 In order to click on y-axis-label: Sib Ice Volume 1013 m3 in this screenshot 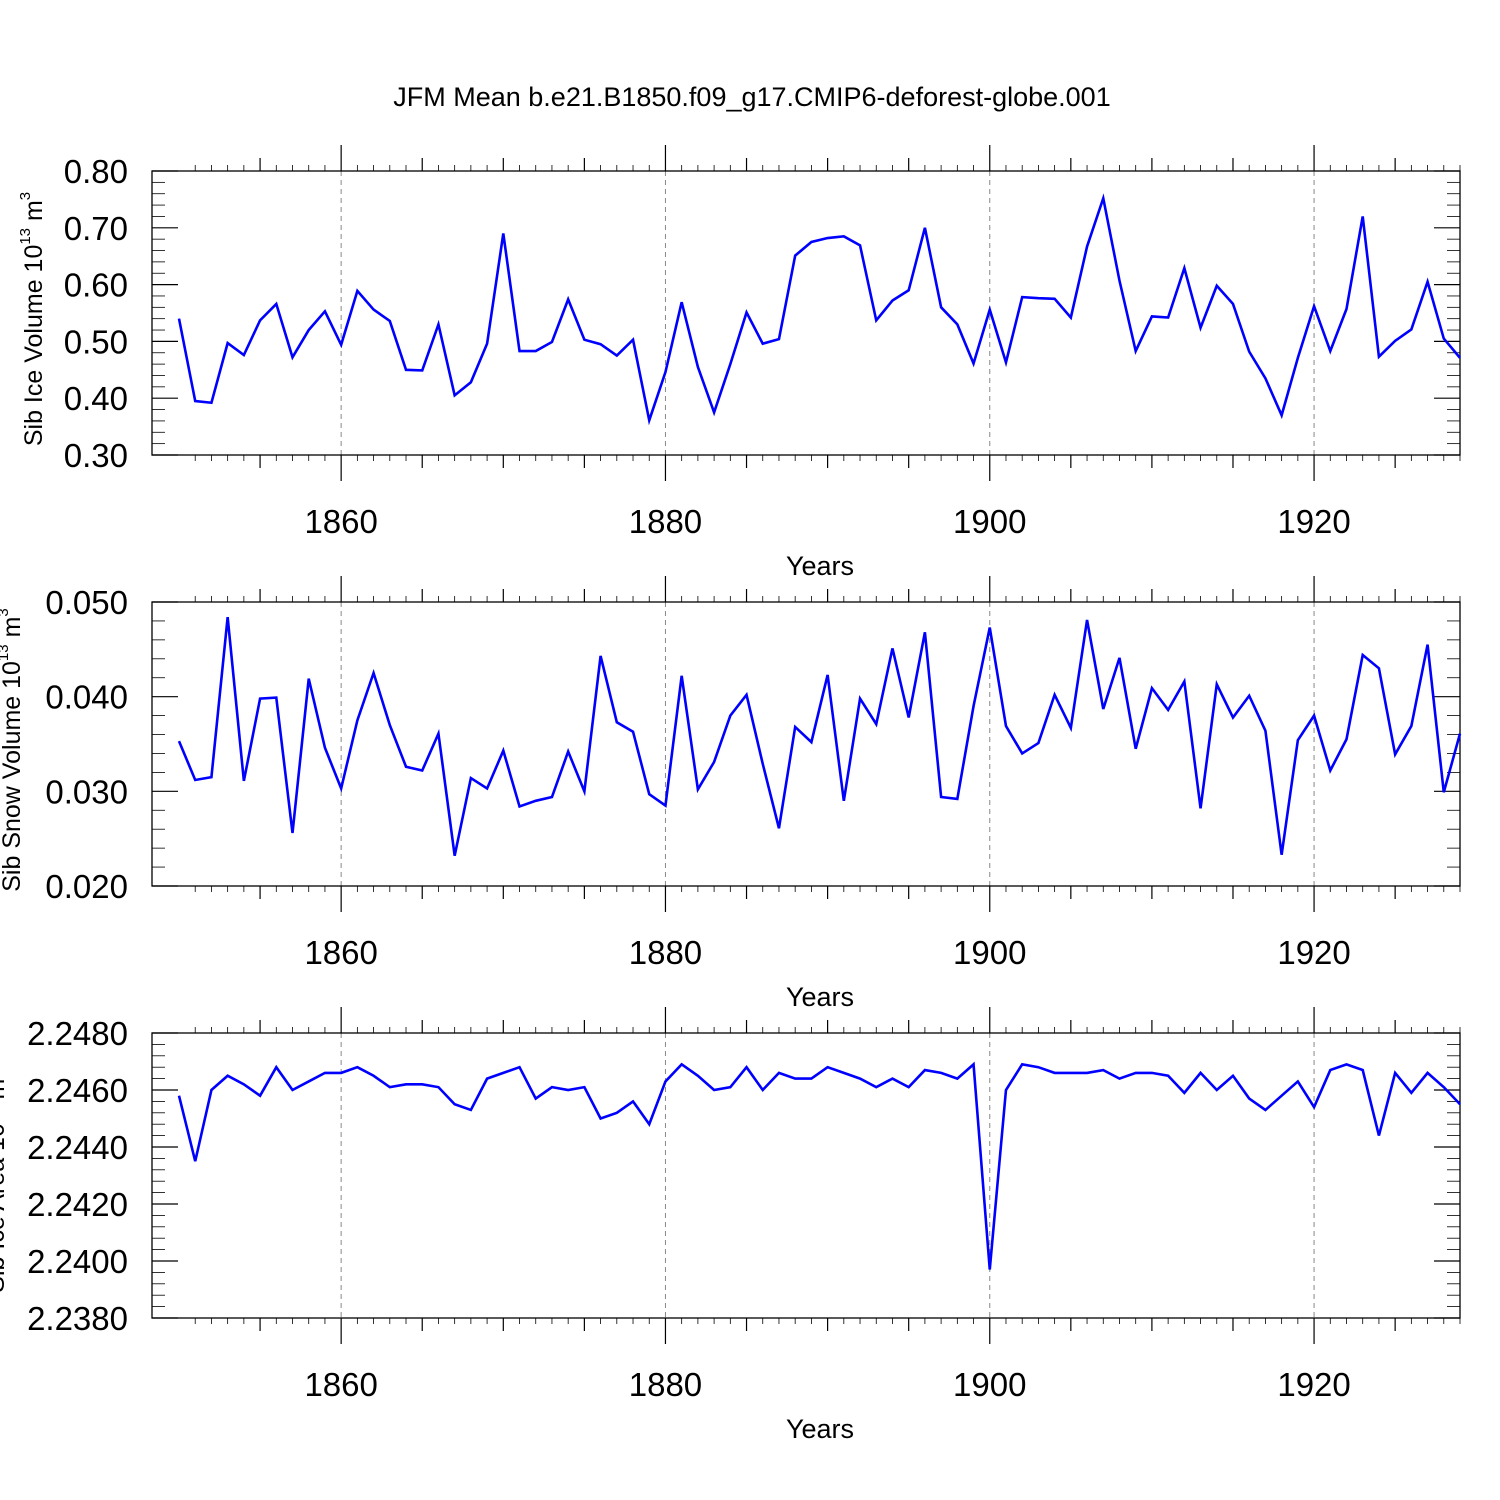, I will do `click(32, 319)`.